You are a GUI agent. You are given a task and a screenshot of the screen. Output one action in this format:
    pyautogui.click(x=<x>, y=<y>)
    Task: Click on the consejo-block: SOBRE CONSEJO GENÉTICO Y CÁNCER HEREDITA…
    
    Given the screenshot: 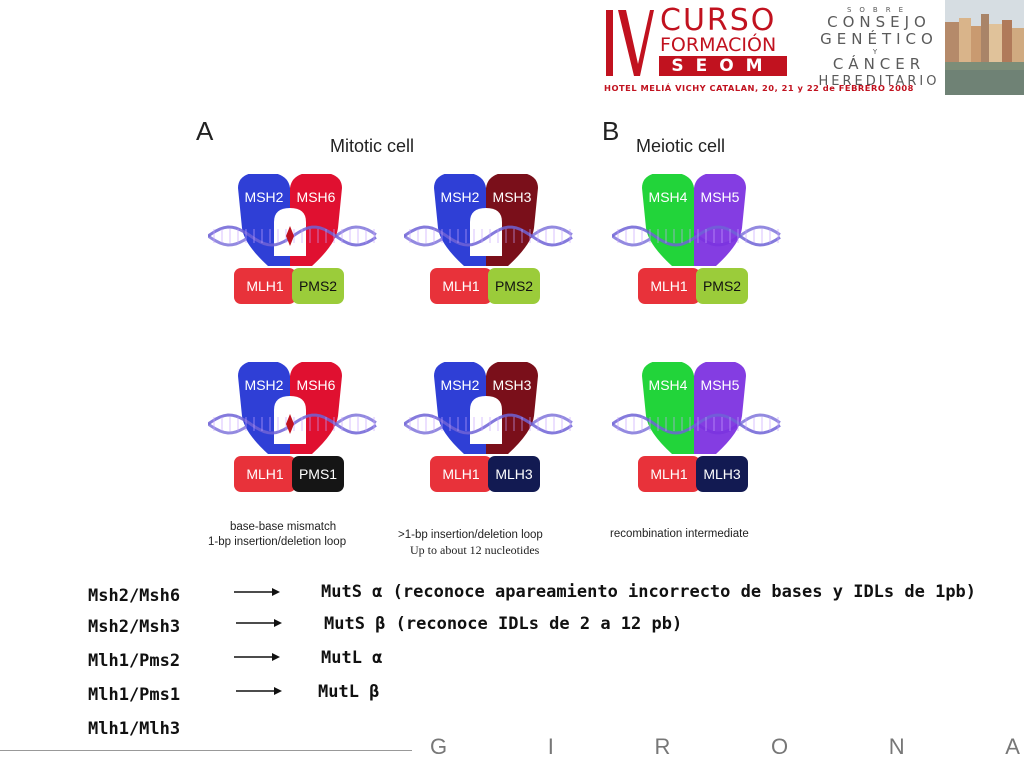 What is the action you would take?
    pyautogui.click(x=879, y=48)
    